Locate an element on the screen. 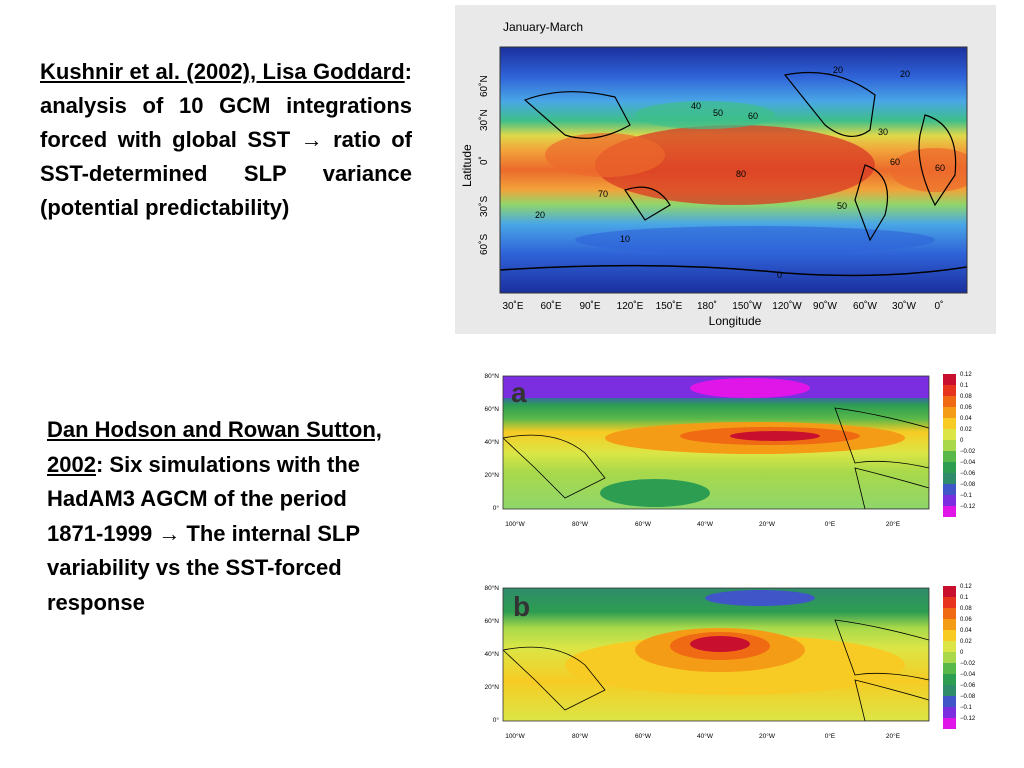 This screenshot has width=1024, height=768. global-map-frame is located at coordinates (733, 170).